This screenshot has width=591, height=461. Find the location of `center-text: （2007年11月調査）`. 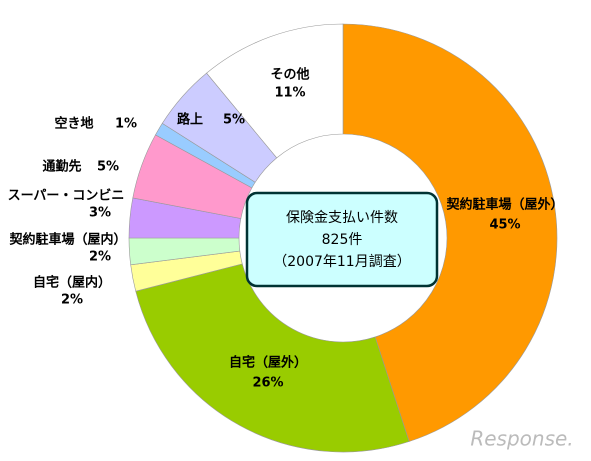

center-text: （2007年11月調査） is located at coordinates (341, 262).